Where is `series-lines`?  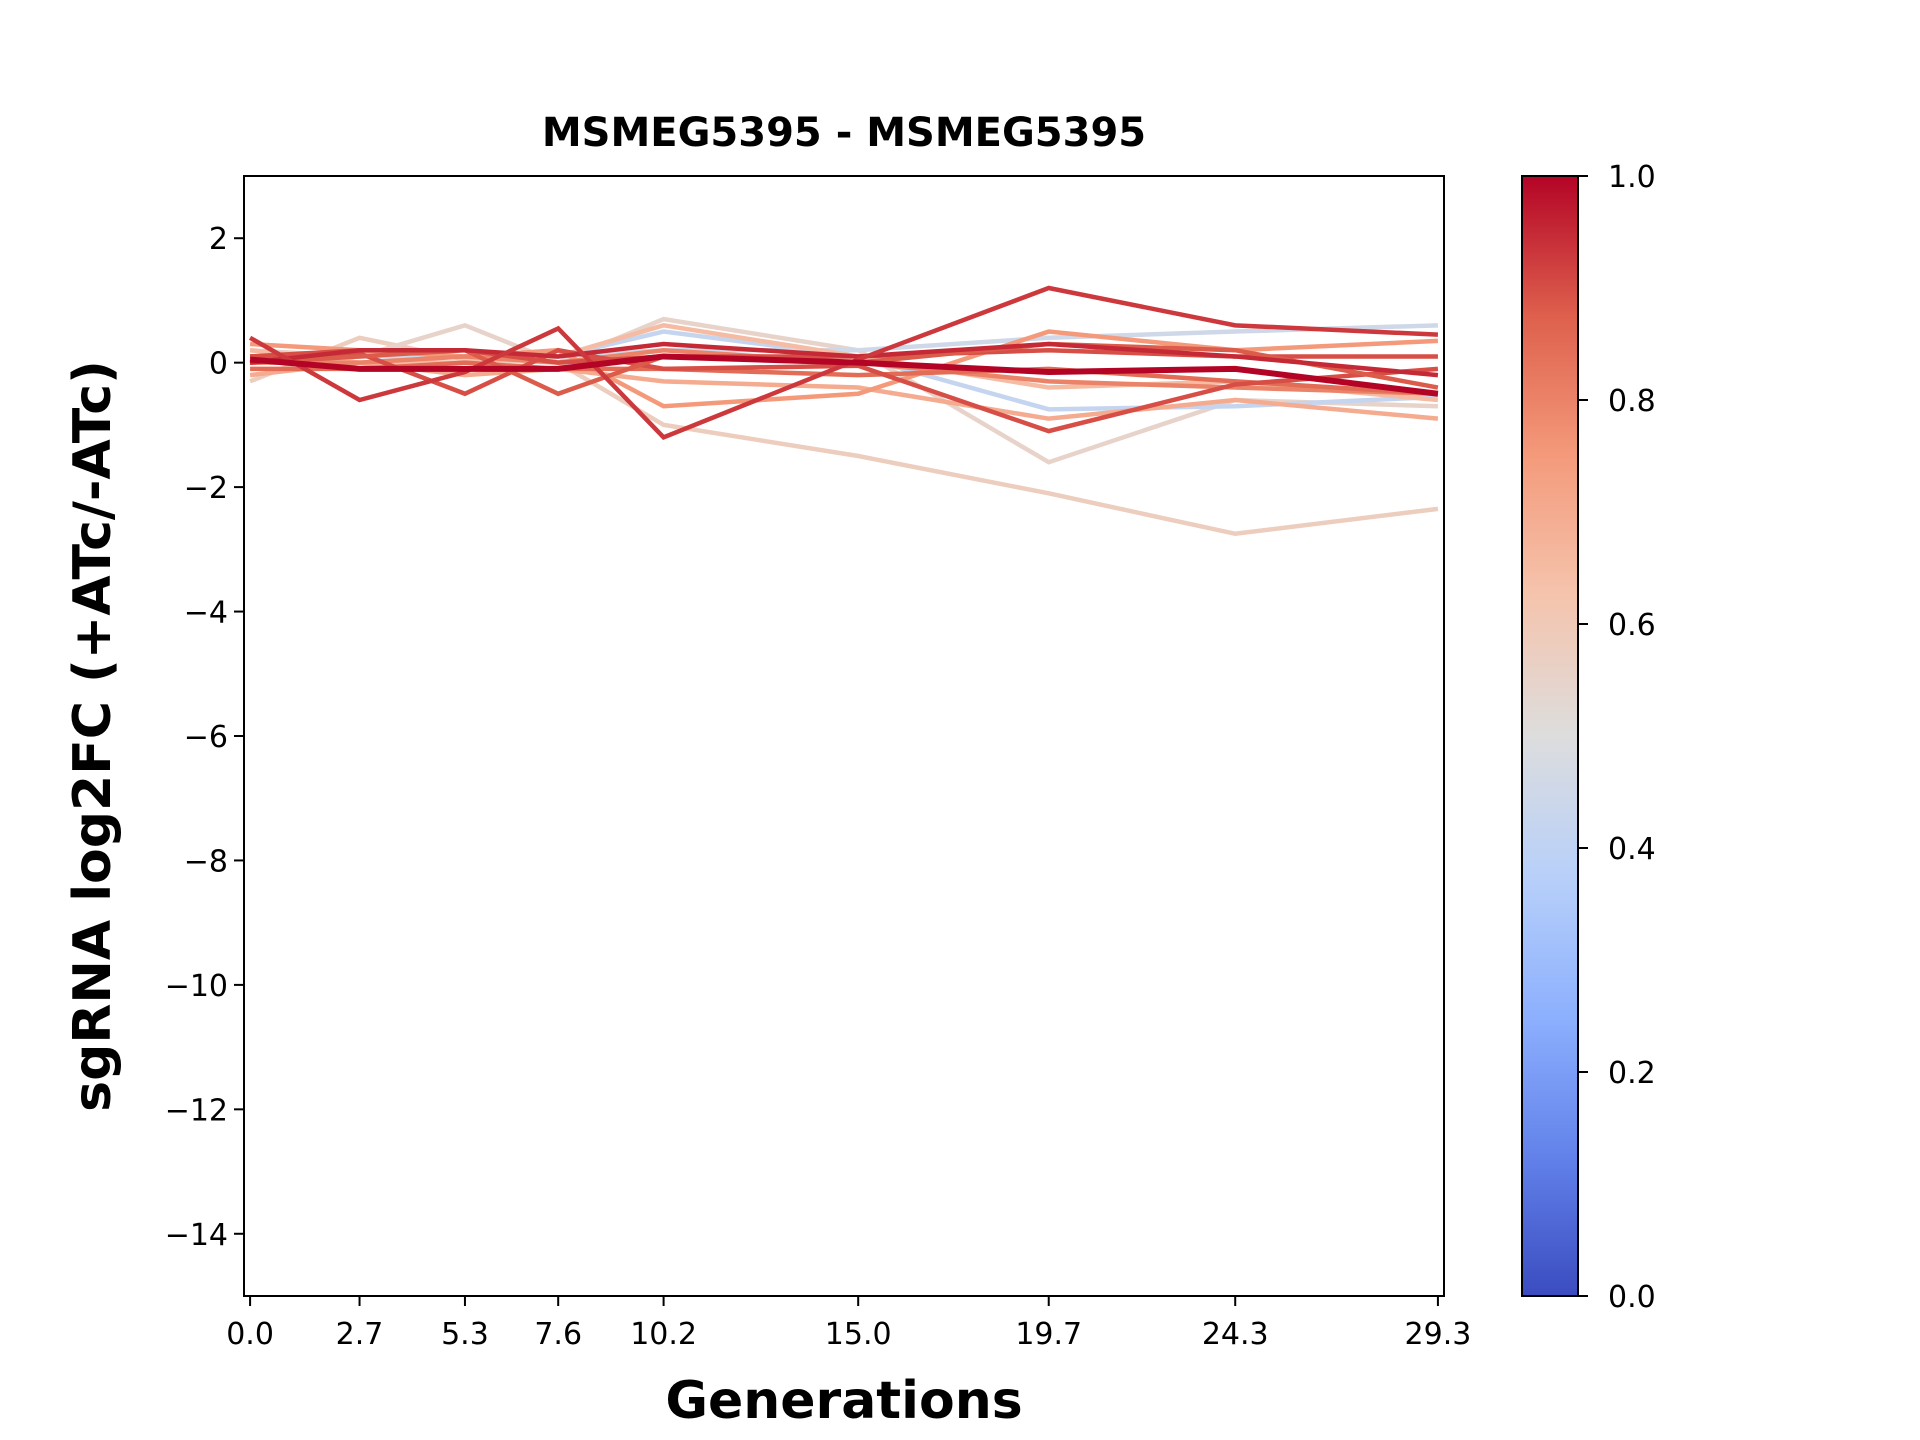
series-lines is located at coordinates (843, 411).